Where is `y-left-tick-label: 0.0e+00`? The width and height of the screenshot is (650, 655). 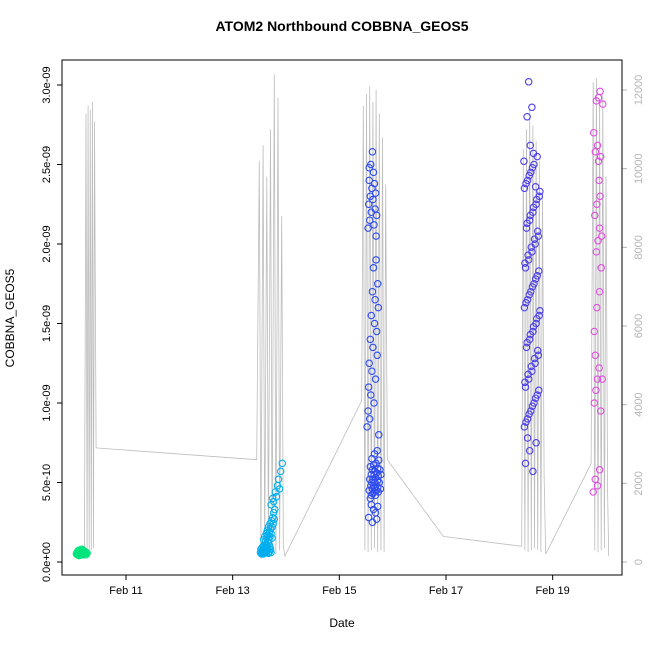 y-left-tick-label: 0.0e+00 is located at coordinates (47, 562).